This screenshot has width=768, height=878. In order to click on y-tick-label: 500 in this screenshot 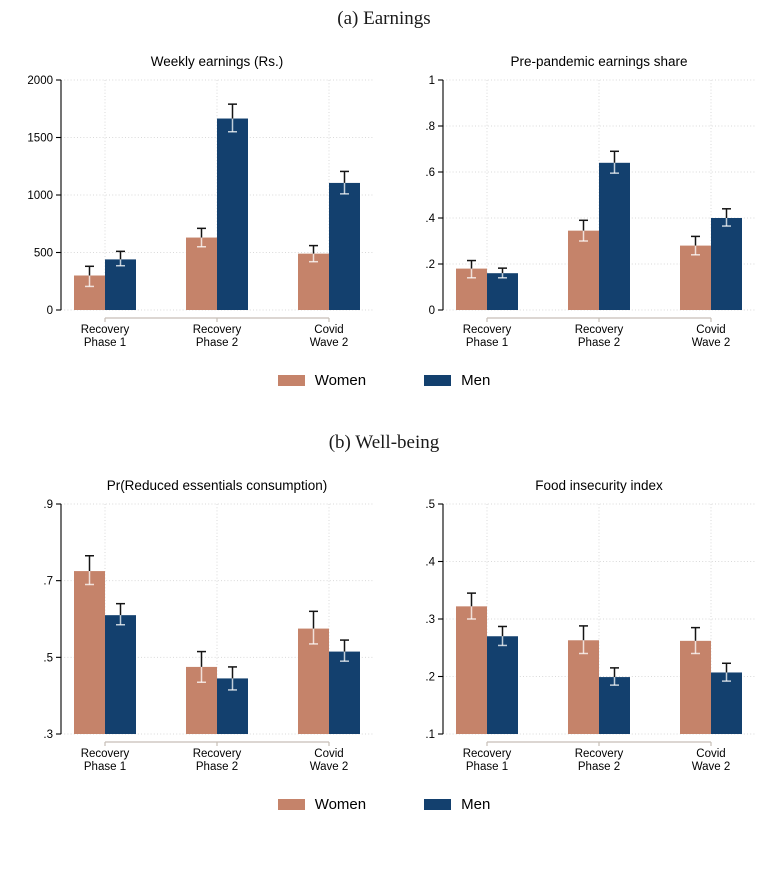, I will do `click(43, 254)`.